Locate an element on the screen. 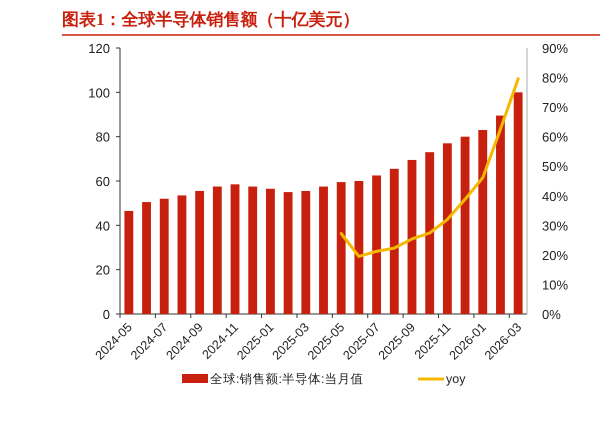  y2-tick-label: 60% is located at coordinates (555, 137).